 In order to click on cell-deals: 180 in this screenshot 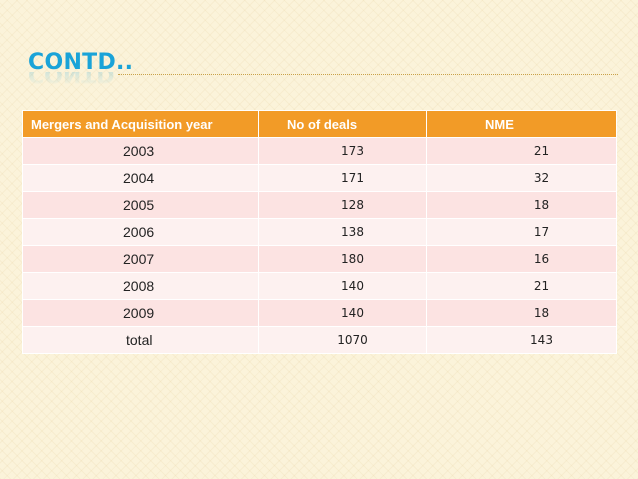, I will do `click(342, 259)`.